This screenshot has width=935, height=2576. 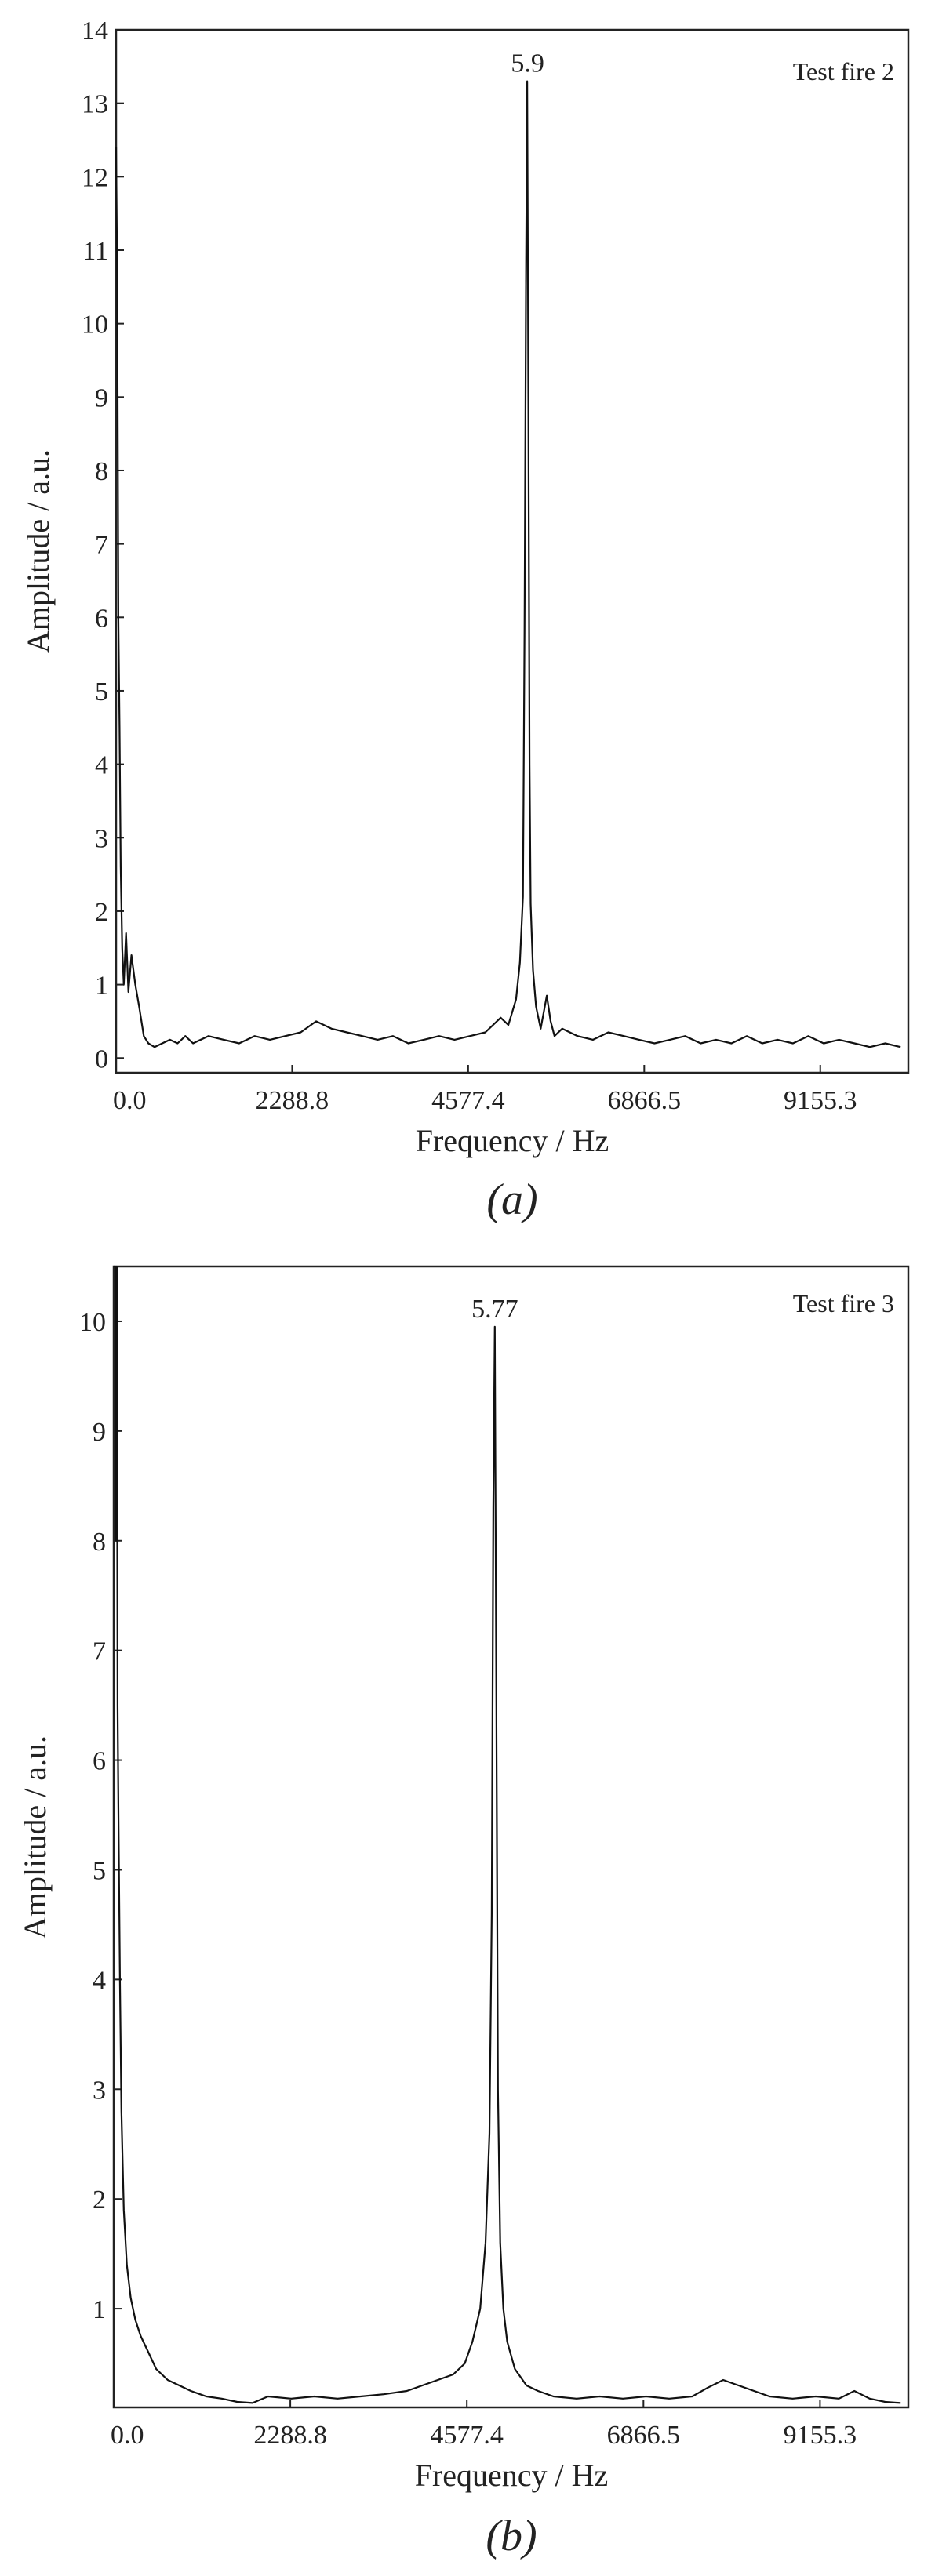 What do you see at coordinates (527, 63) in the screenshot?
I see `peak-label-a: 5.9` at bounding box center [527, 63].